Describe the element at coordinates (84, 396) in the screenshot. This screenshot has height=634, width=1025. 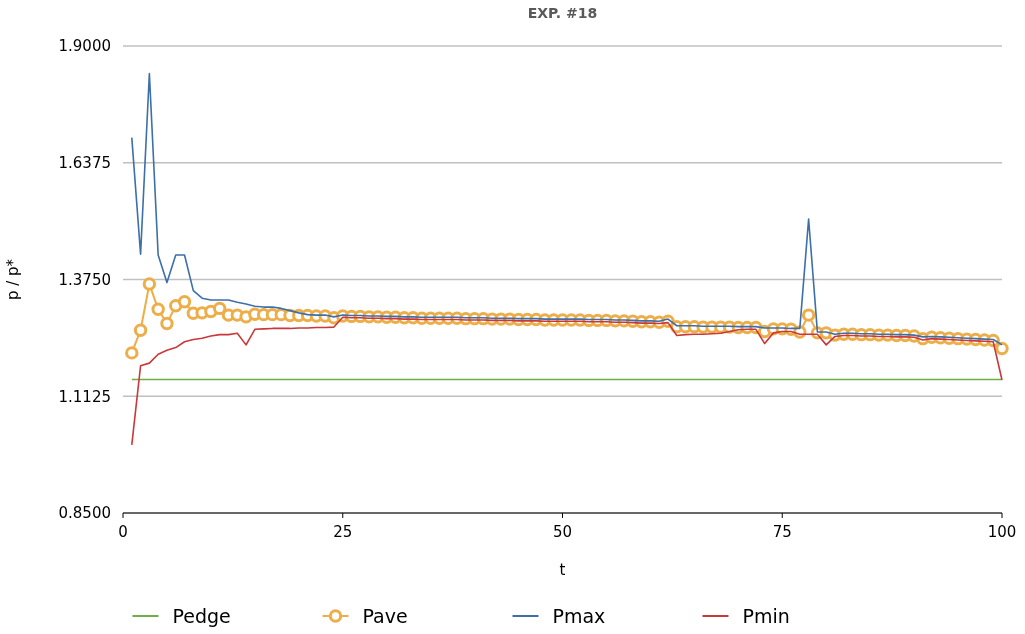
I see `y-tick-label: 1.1125` at that location.